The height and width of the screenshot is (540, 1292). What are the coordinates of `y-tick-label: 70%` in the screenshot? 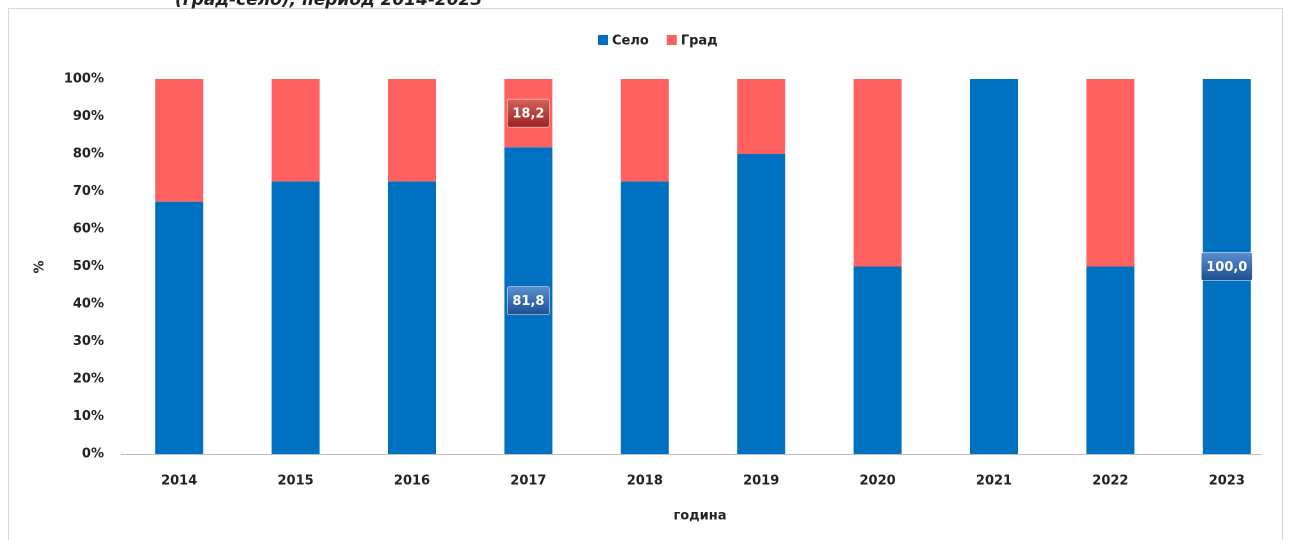 It's located at (88, 191).